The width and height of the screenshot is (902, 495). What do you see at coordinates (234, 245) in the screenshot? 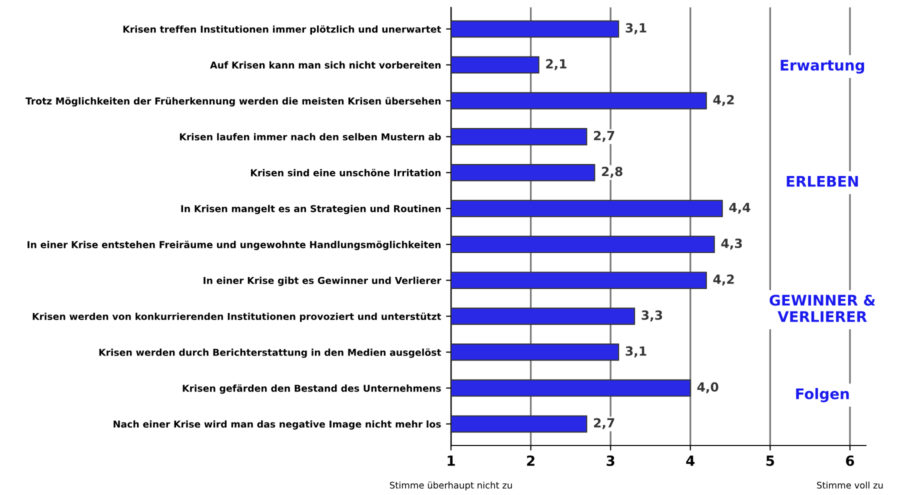
I see `y-tick-label: In einer Krise entstehen Freiräume und ungewohnte Handlungsmöglichkeiten` at bounding box center [234, 245].